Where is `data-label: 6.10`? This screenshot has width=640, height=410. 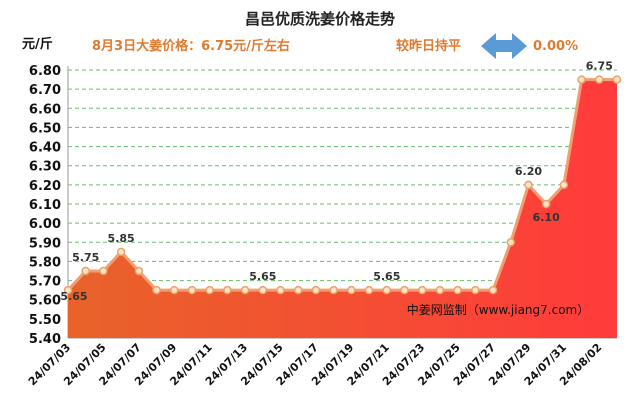 data-label: 6.10 is located at coordinates (546, 217).